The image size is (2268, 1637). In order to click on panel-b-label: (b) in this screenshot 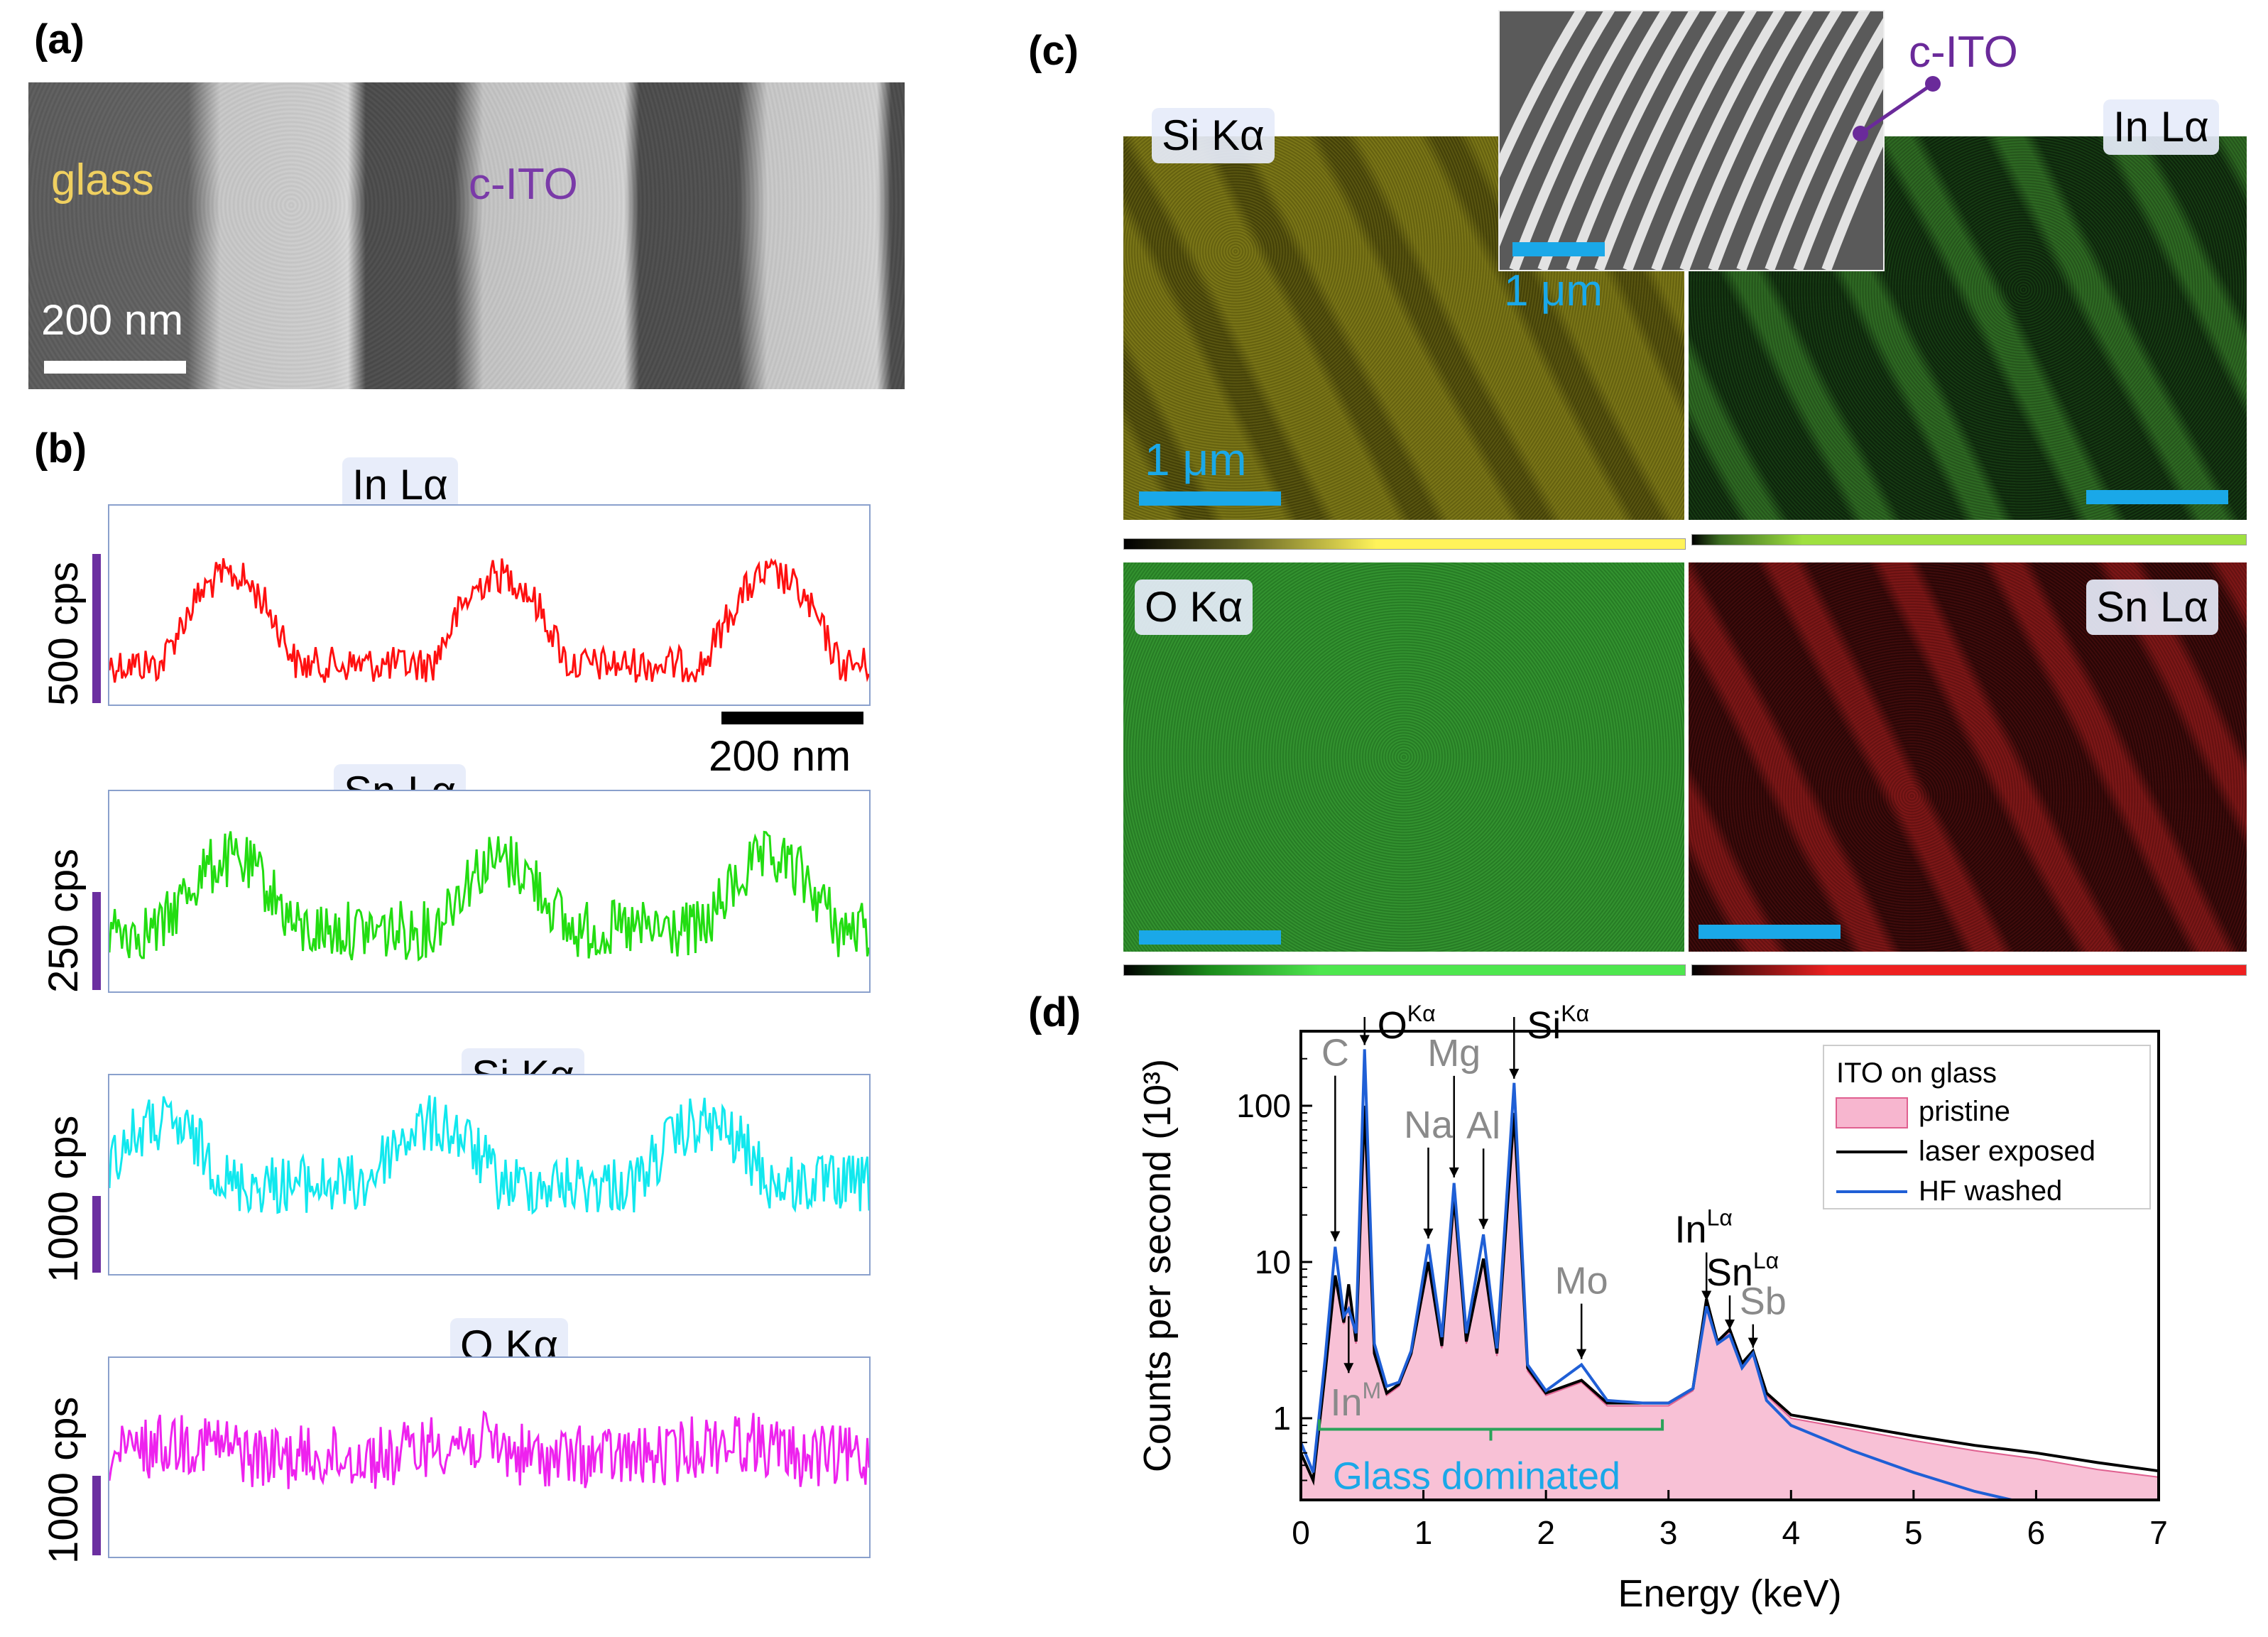, I will do `click(60, 448)`.